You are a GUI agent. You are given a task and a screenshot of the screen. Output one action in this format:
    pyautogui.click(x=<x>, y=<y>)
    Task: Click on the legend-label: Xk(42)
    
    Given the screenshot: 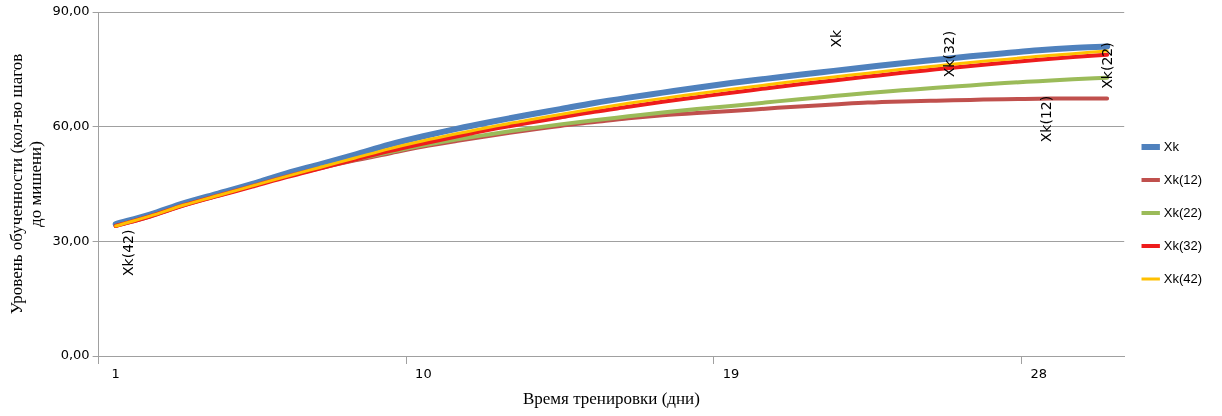 What is the action you would take?
    pyautogui.click(x=1183, y=278)
    